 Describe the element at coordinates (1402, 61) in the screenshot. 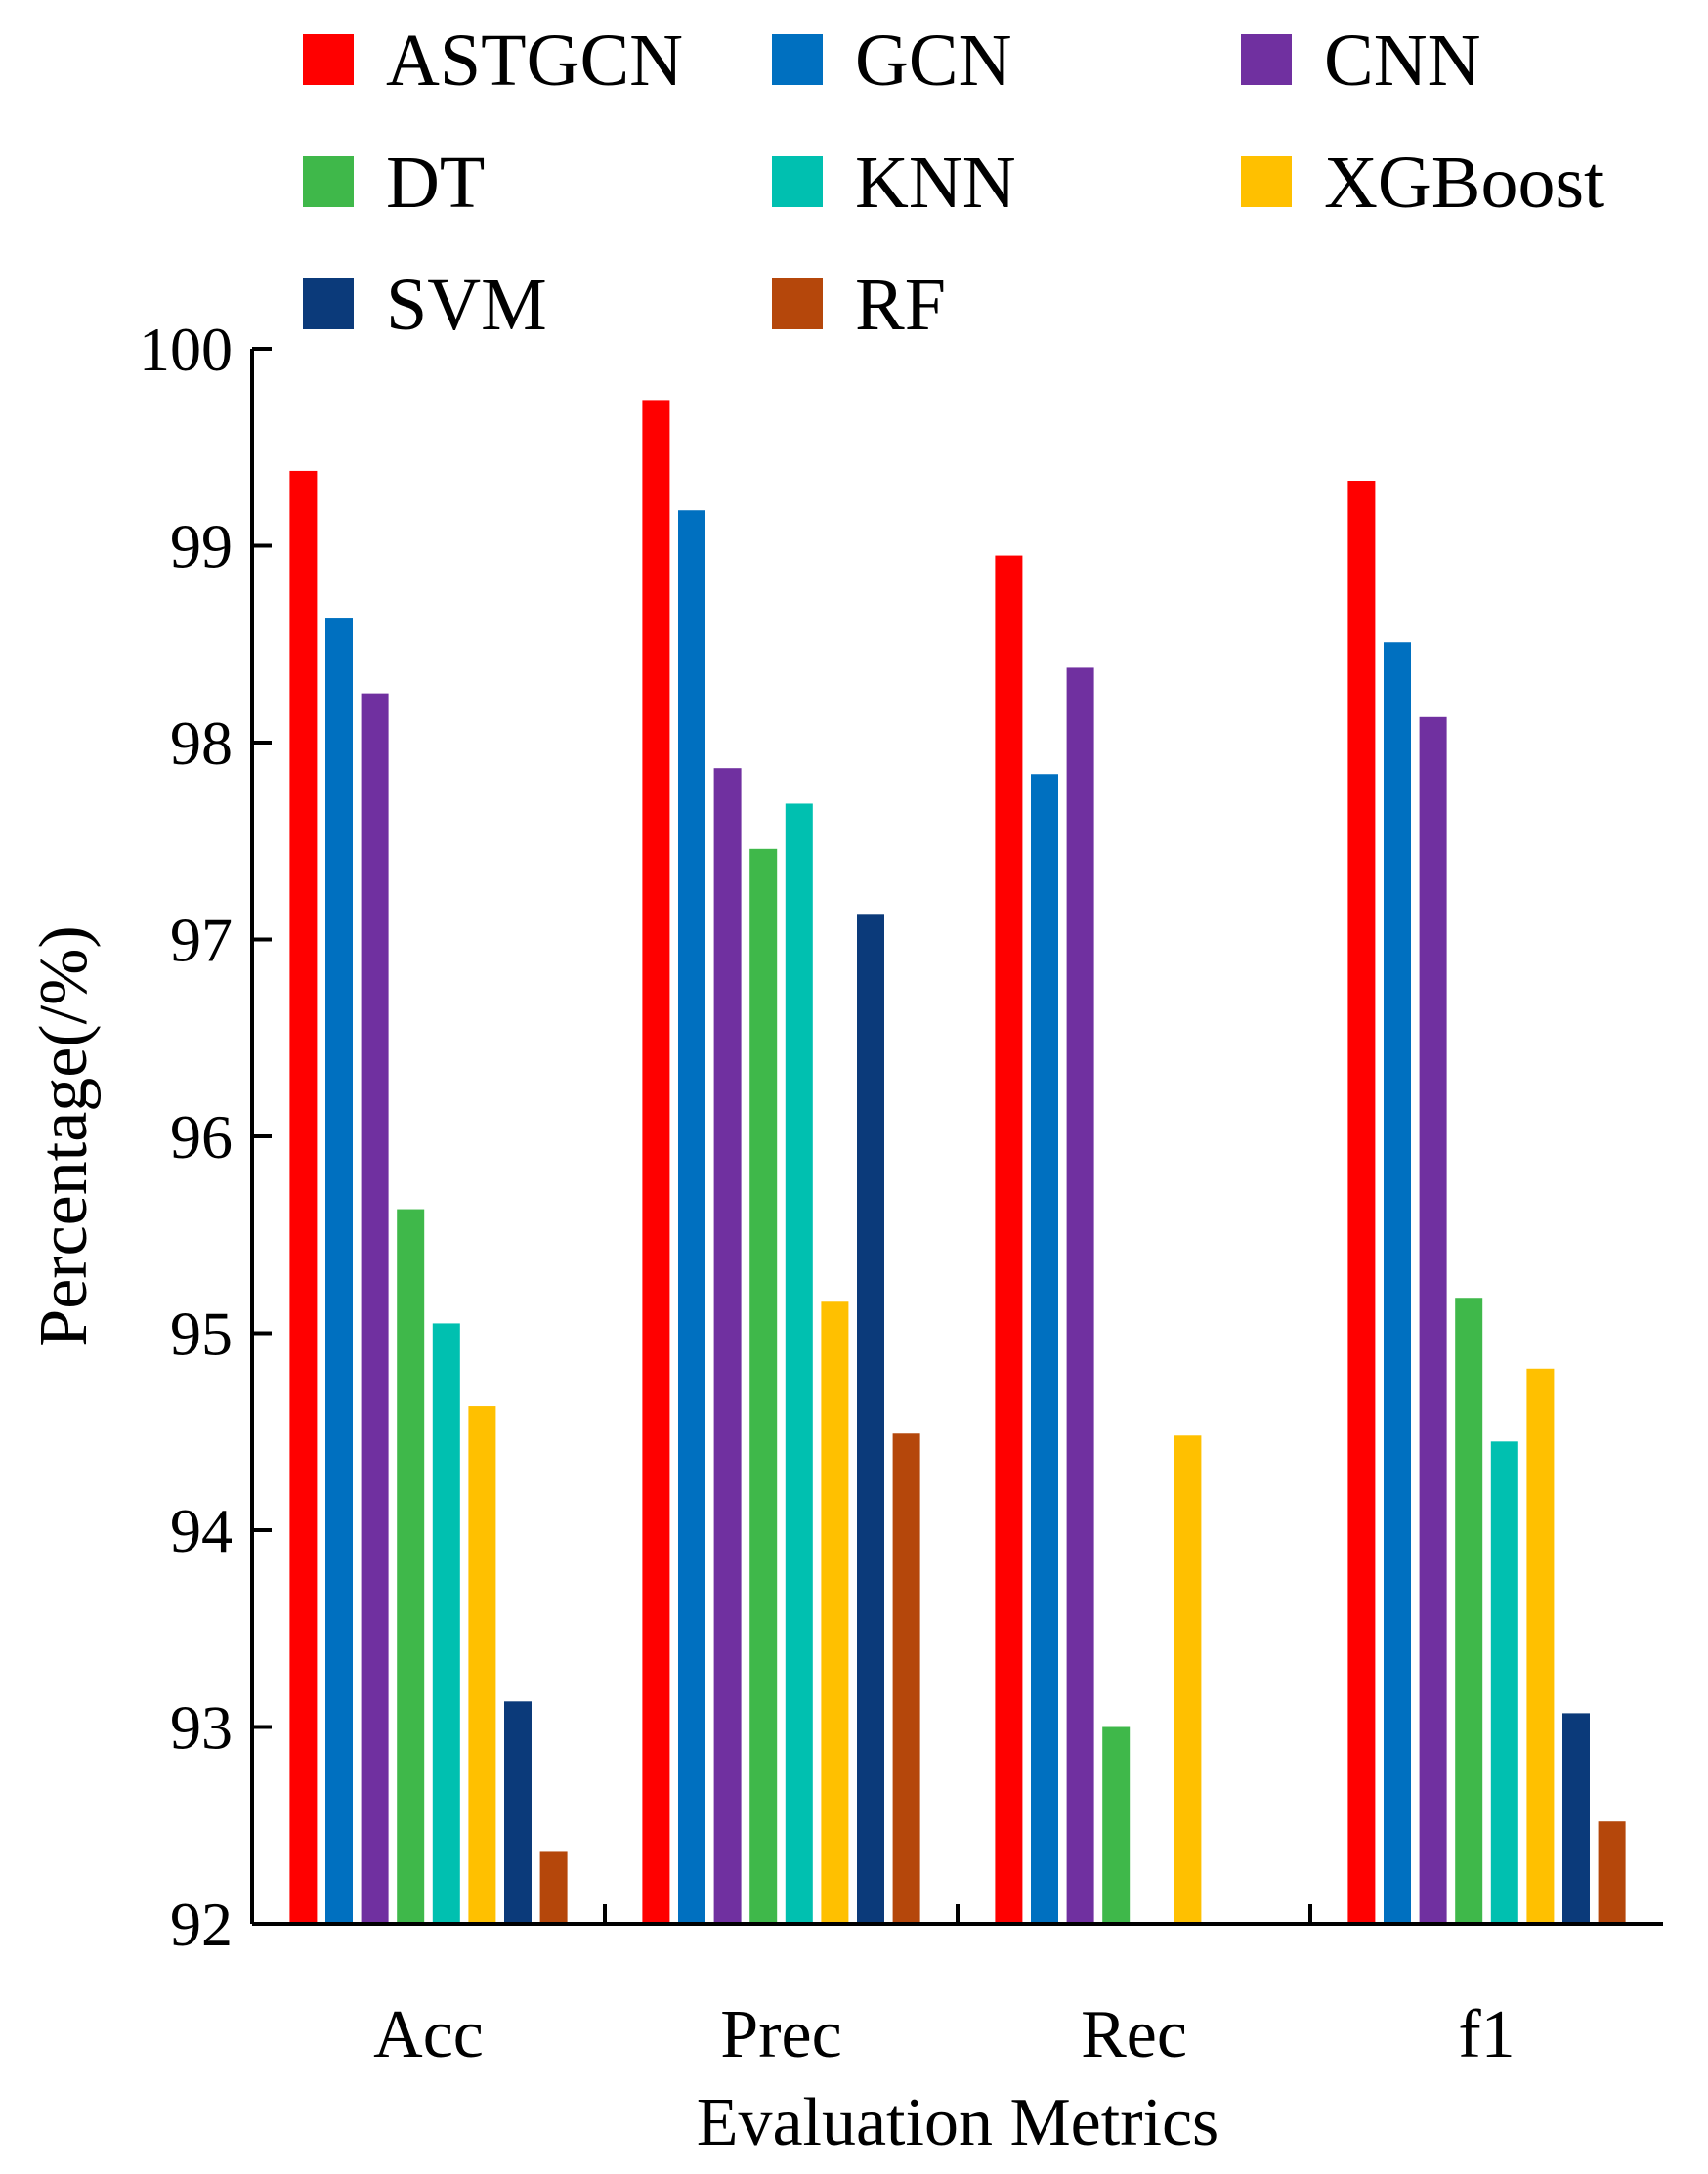

I see `legend-label-cnn: CNN` at that location.